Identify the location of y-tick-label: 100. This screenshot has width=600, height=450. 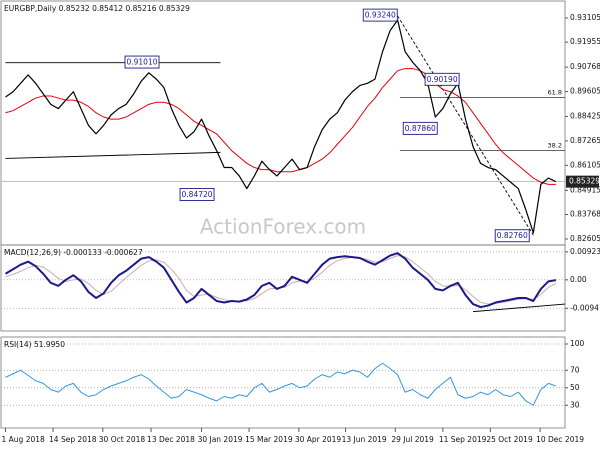
(577, 343).